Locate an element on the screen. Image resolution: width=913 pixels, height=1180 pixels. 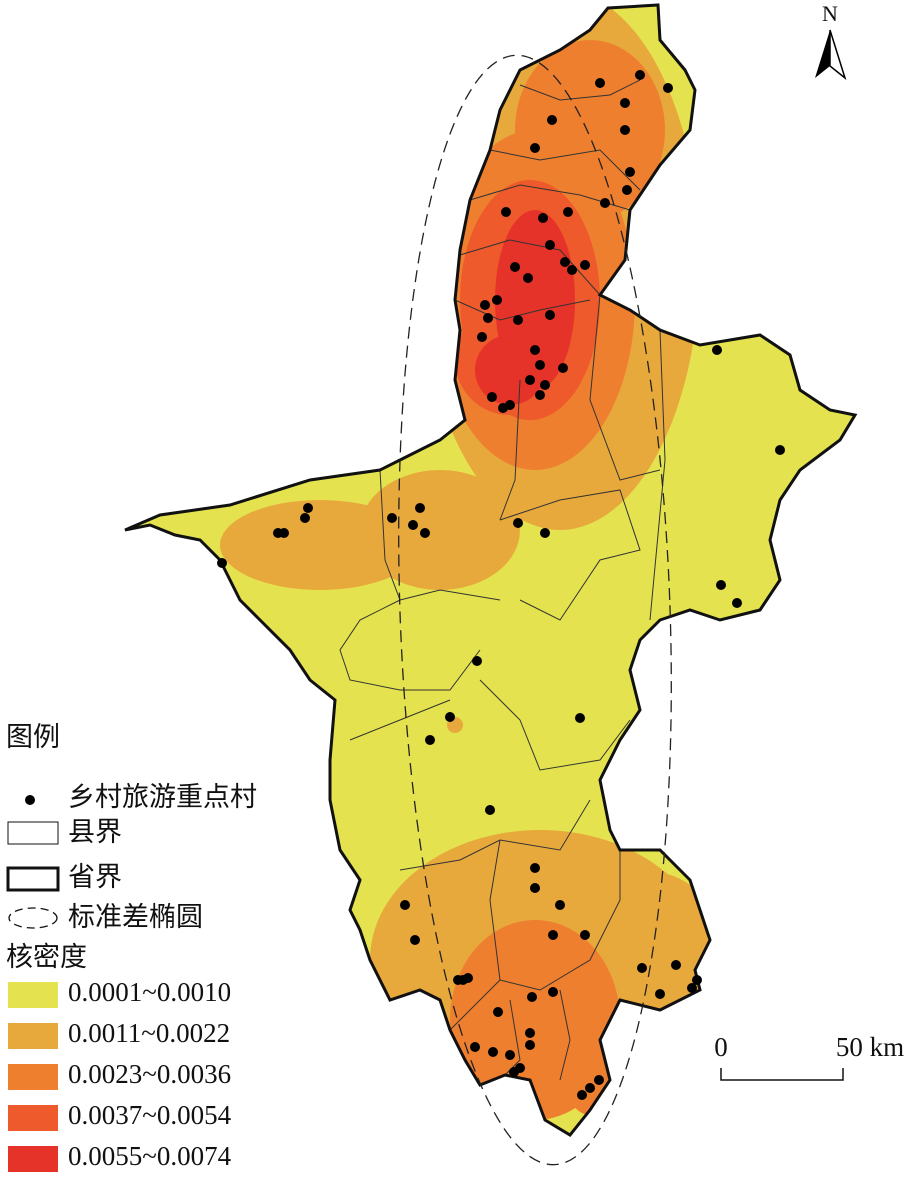
north-arrow: N is located at coordinates (831, 41).